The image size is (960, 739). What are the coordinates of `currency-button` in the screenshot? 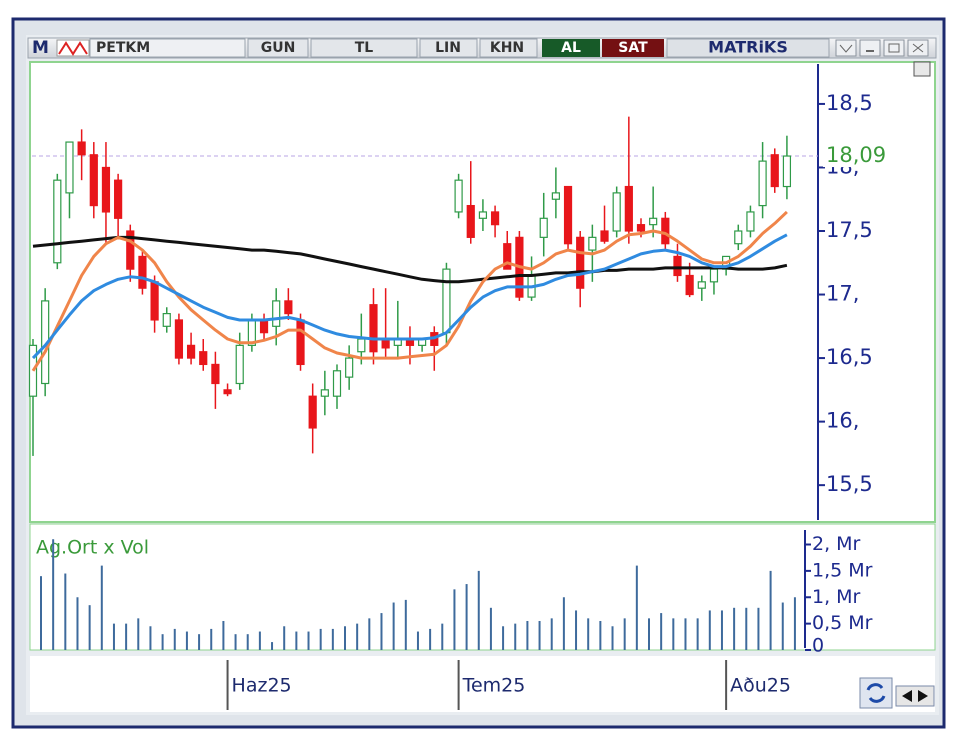 It's located at (364, 48).